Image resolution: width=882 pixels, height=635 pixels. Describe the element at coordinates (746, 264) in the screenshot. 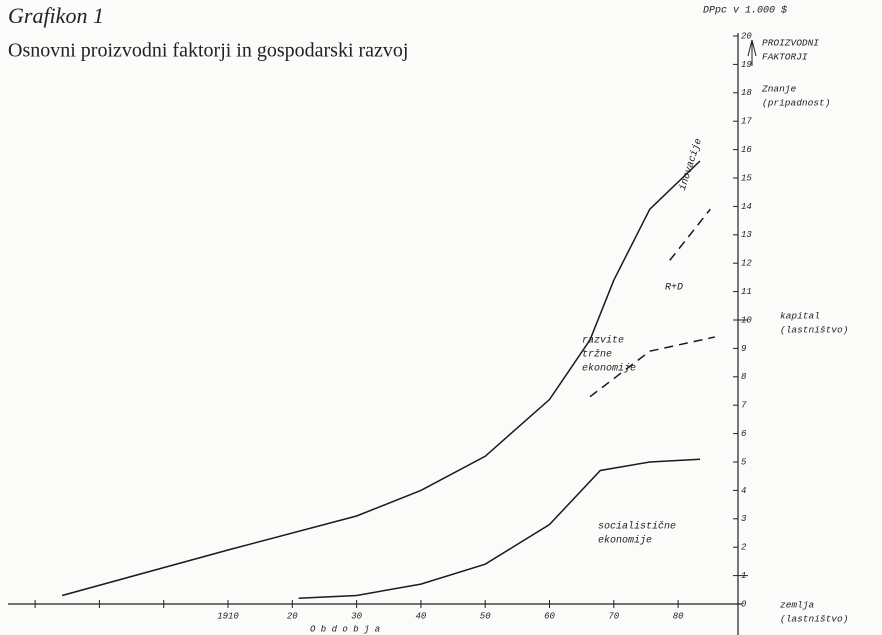

I see `y-tick-label: 12` at that location.